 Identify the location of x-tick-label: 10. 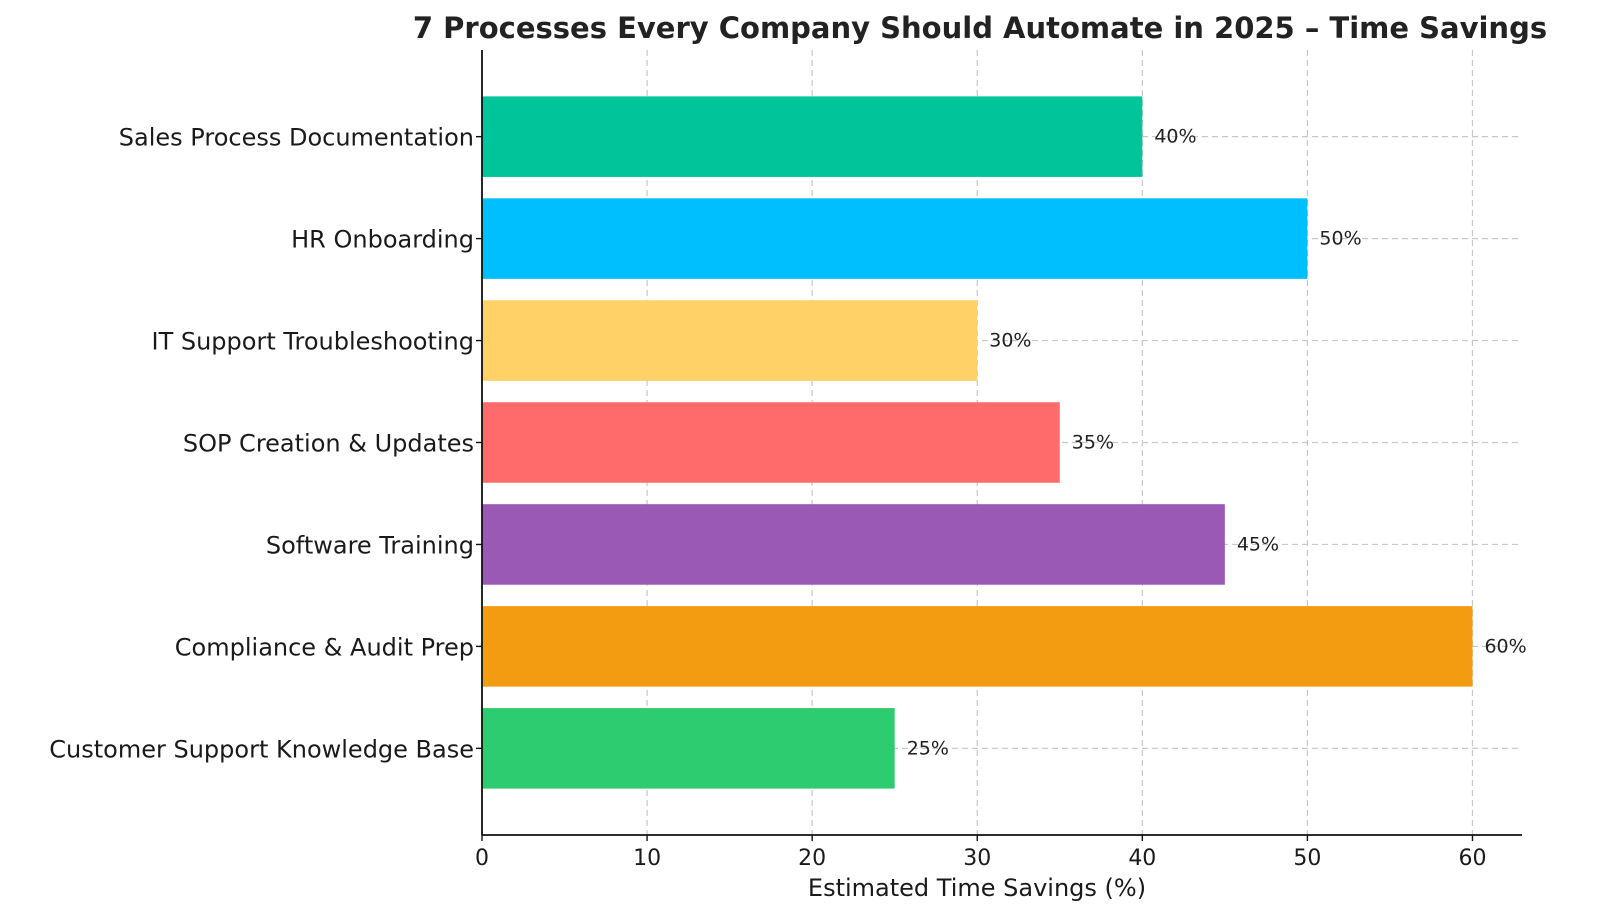
(647, 858).